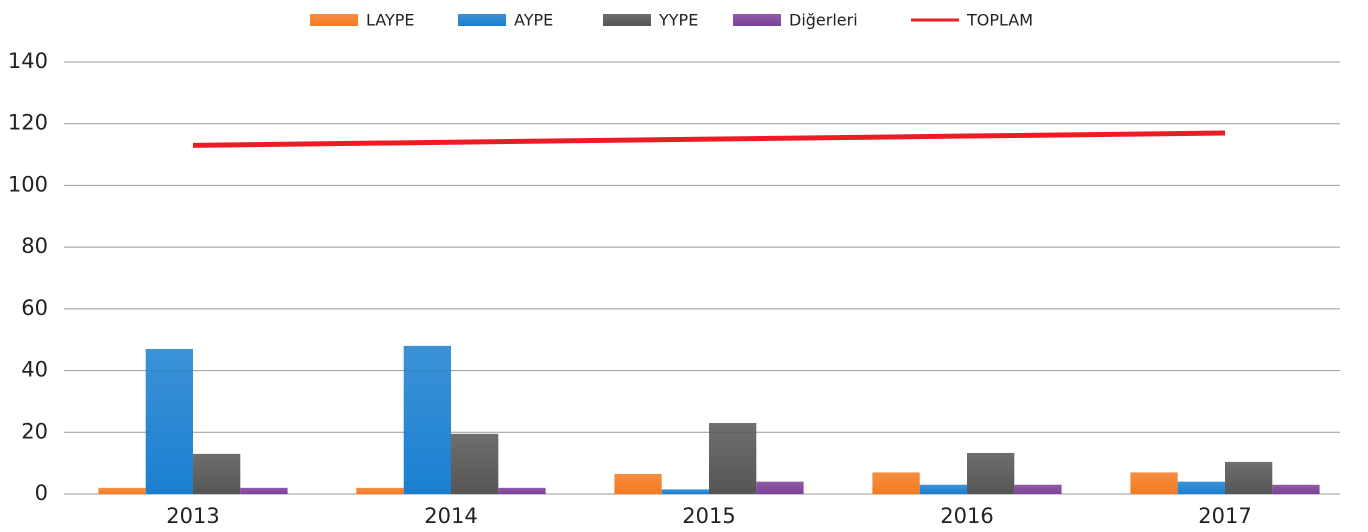 Image resolution: width=1368 pixels, height=532 pixels. What do you see at coordinates (34, 431) in the screenshot?
I see `y-tick-label: 20` at bounding box center [34, 431].